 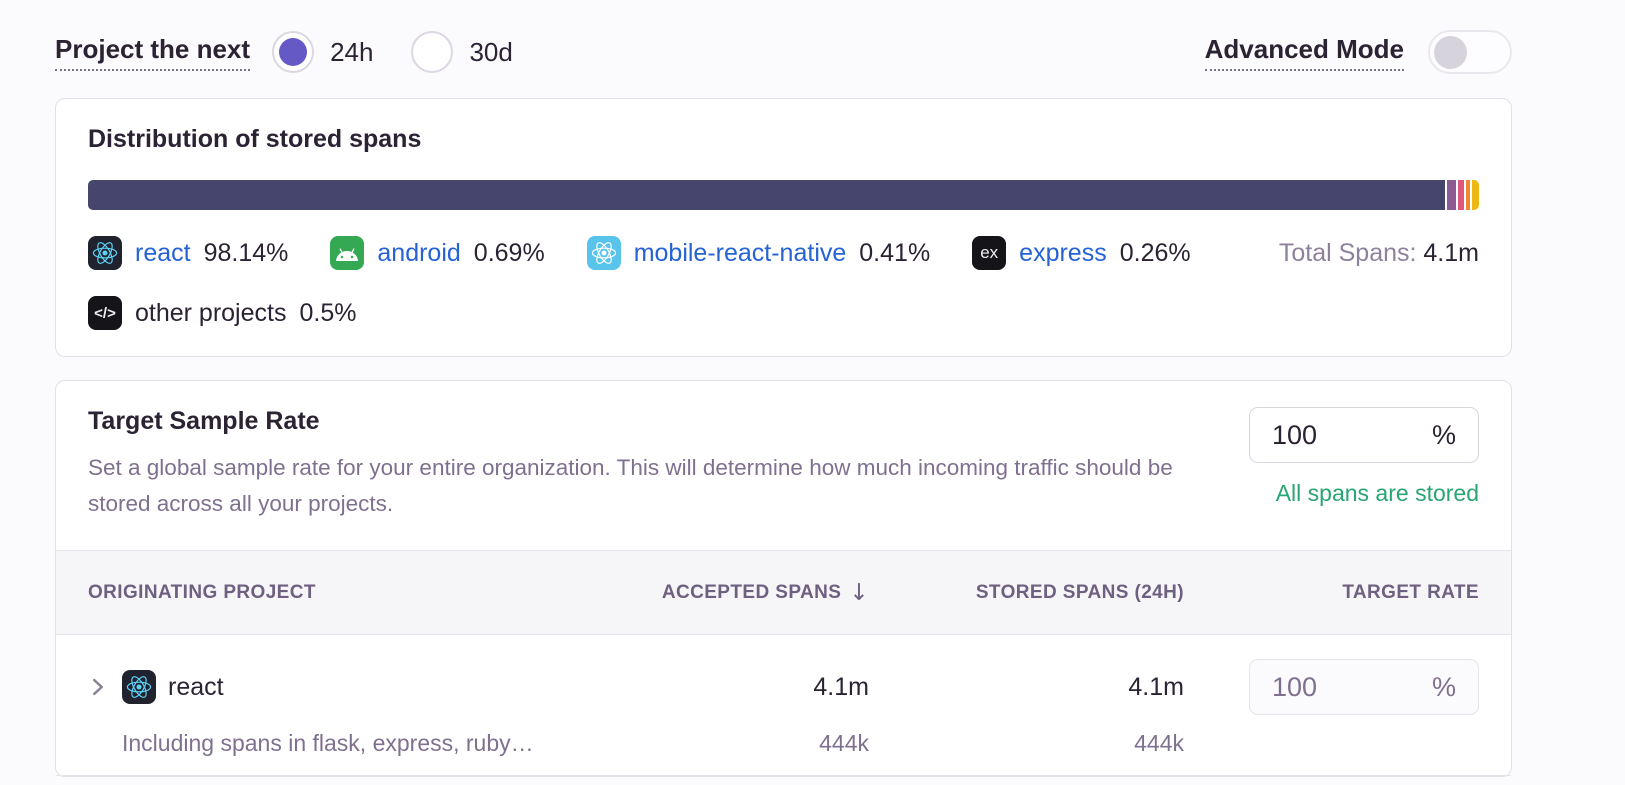 I want to click on sample-rate-title: Target Sample Rate, so click(x=204, y=421).